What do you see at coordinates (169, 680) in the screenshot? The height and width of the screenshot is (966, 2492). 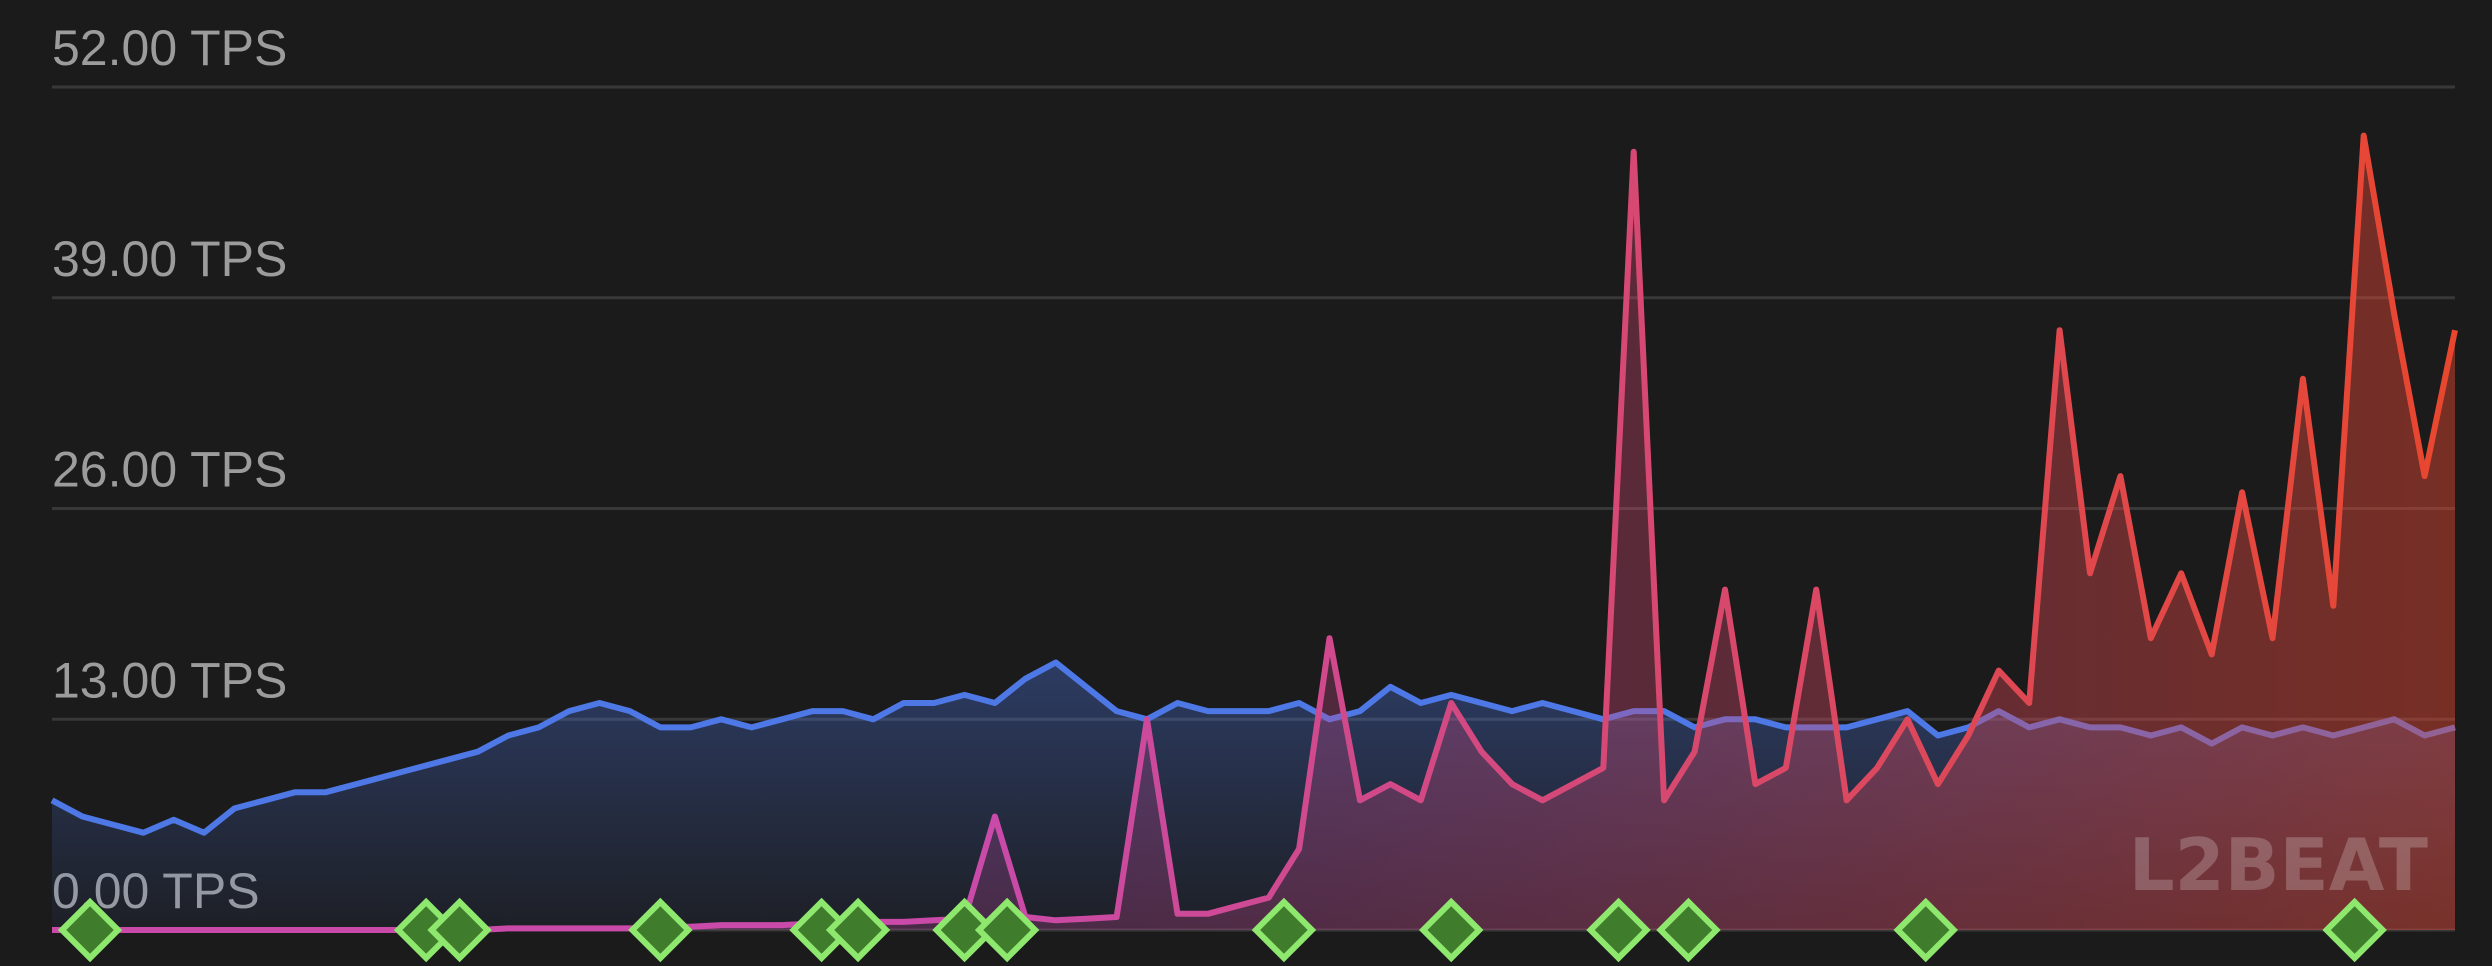 I see `y-tick-label: 13.00 TPS` at bounding box center [169, 680].